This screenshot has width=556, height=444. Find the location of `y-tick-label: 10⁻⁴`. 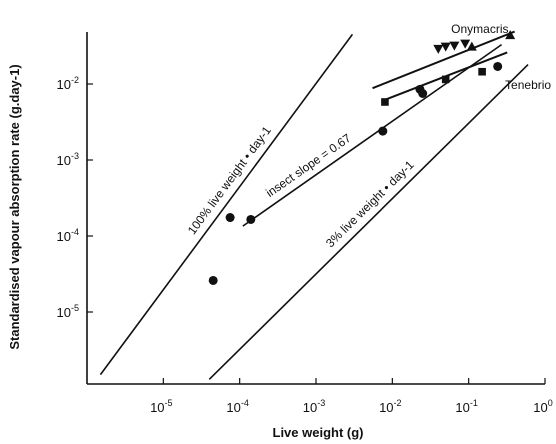

y-tick-label: 10⁻⁴ is located at coordinates (68, 235).